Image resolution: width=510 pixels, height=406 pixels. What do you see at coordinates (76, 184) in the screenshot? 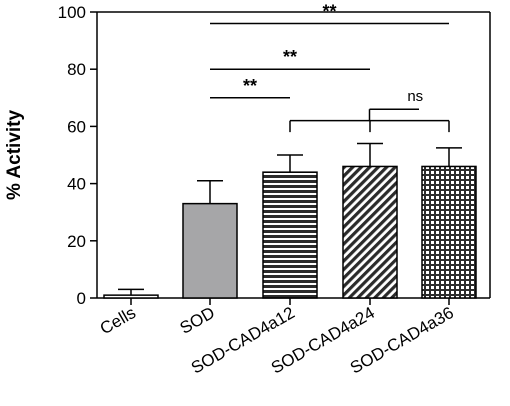
I see `y-tick-label: 40` at bounding box center [76, 184].